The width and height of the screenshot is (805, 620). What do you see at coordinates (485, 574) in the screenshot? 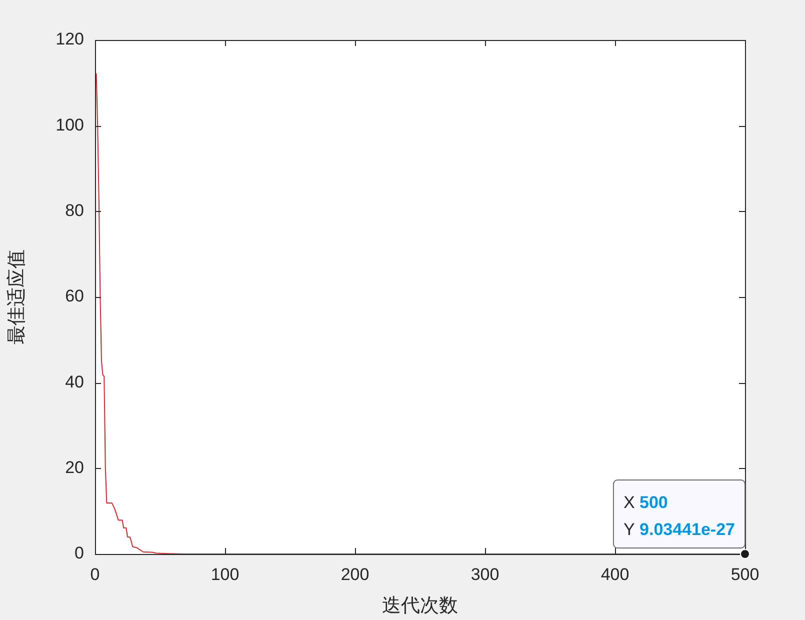
I see `x-tick-label: 300` at bounding box center [485, 574].